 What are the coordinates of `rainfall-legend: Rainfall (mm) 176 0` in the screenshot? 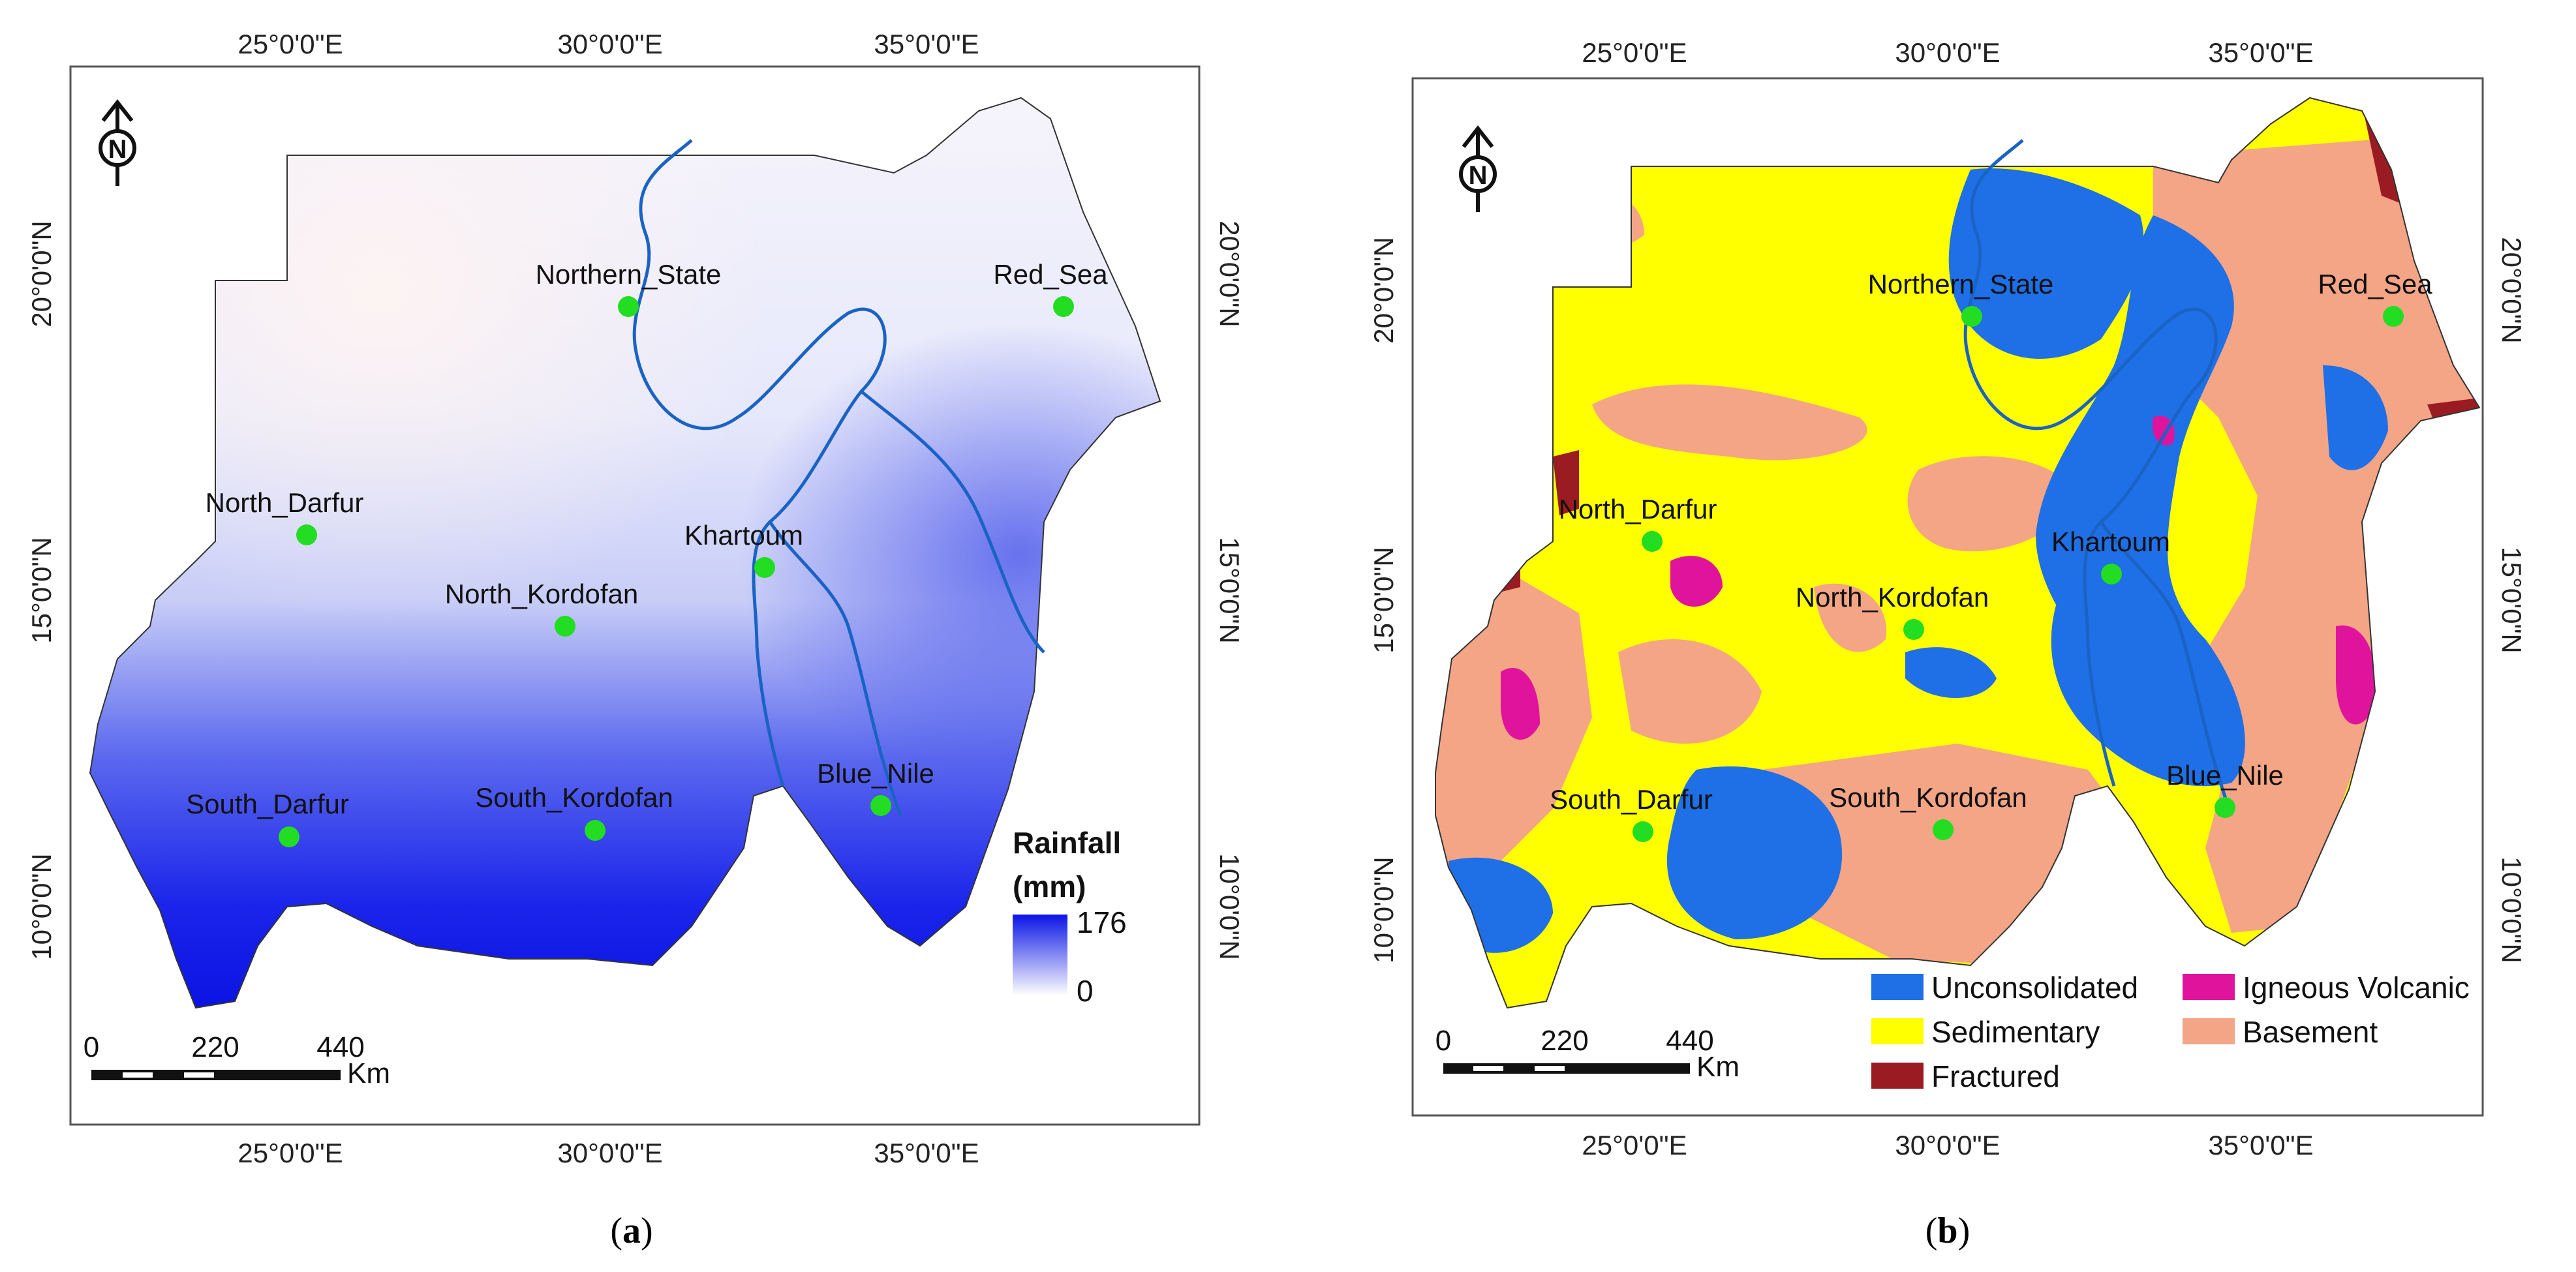 It's located at (1070, 917).